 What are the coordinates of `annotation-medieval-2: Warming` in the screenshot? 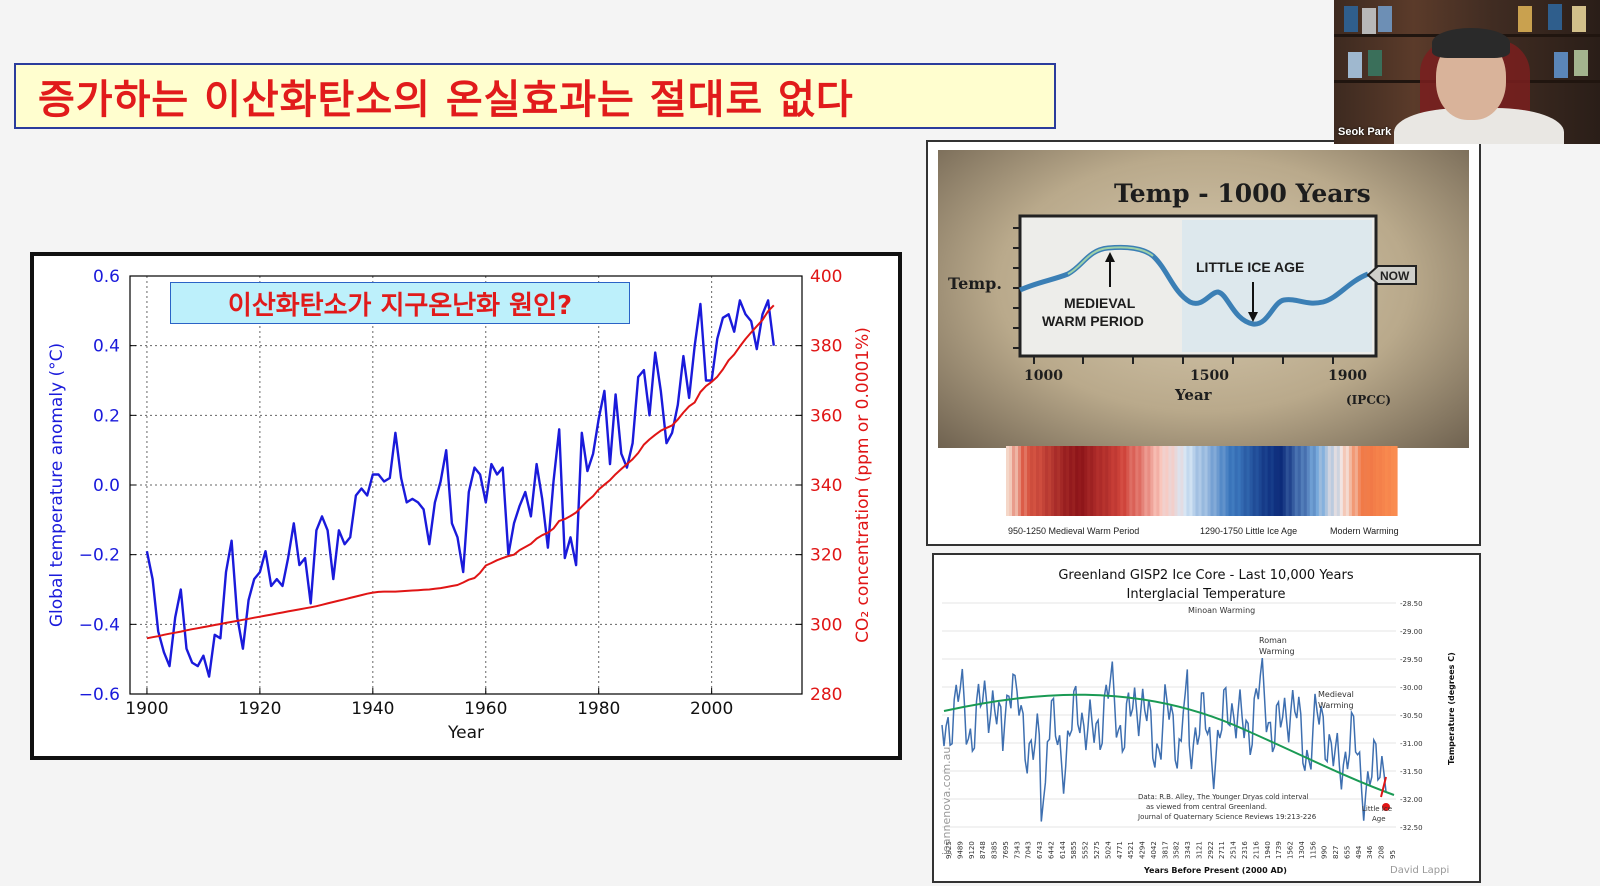 It's located at (1336, 705).